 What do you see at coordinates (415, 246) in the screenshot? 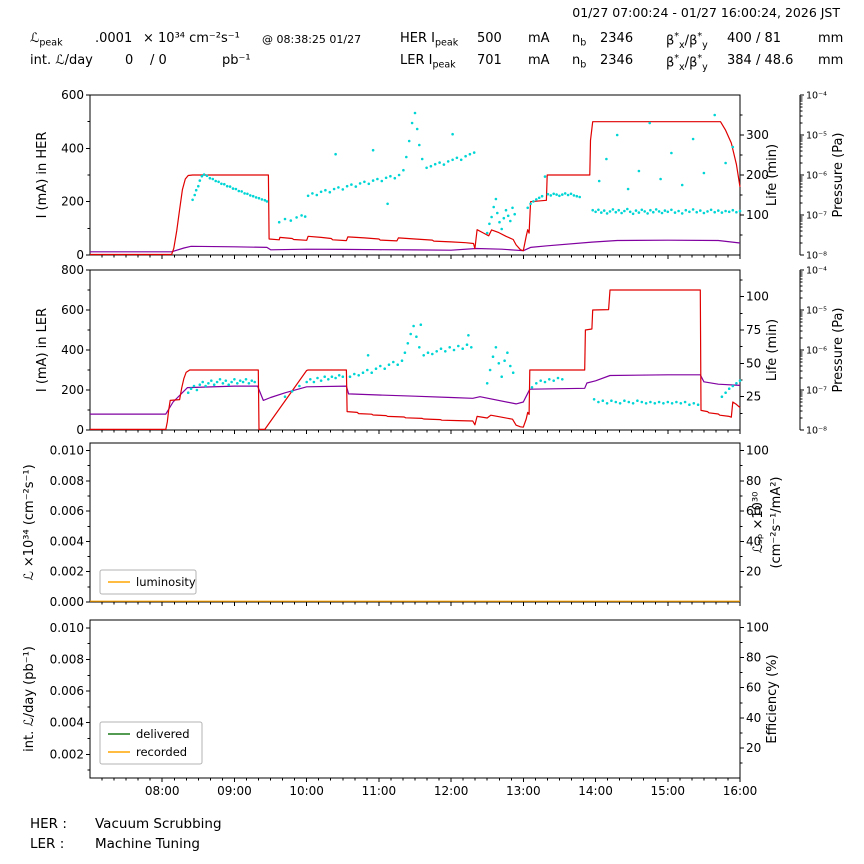
I see `her-pressure-line` at bounding box center [415, 246].